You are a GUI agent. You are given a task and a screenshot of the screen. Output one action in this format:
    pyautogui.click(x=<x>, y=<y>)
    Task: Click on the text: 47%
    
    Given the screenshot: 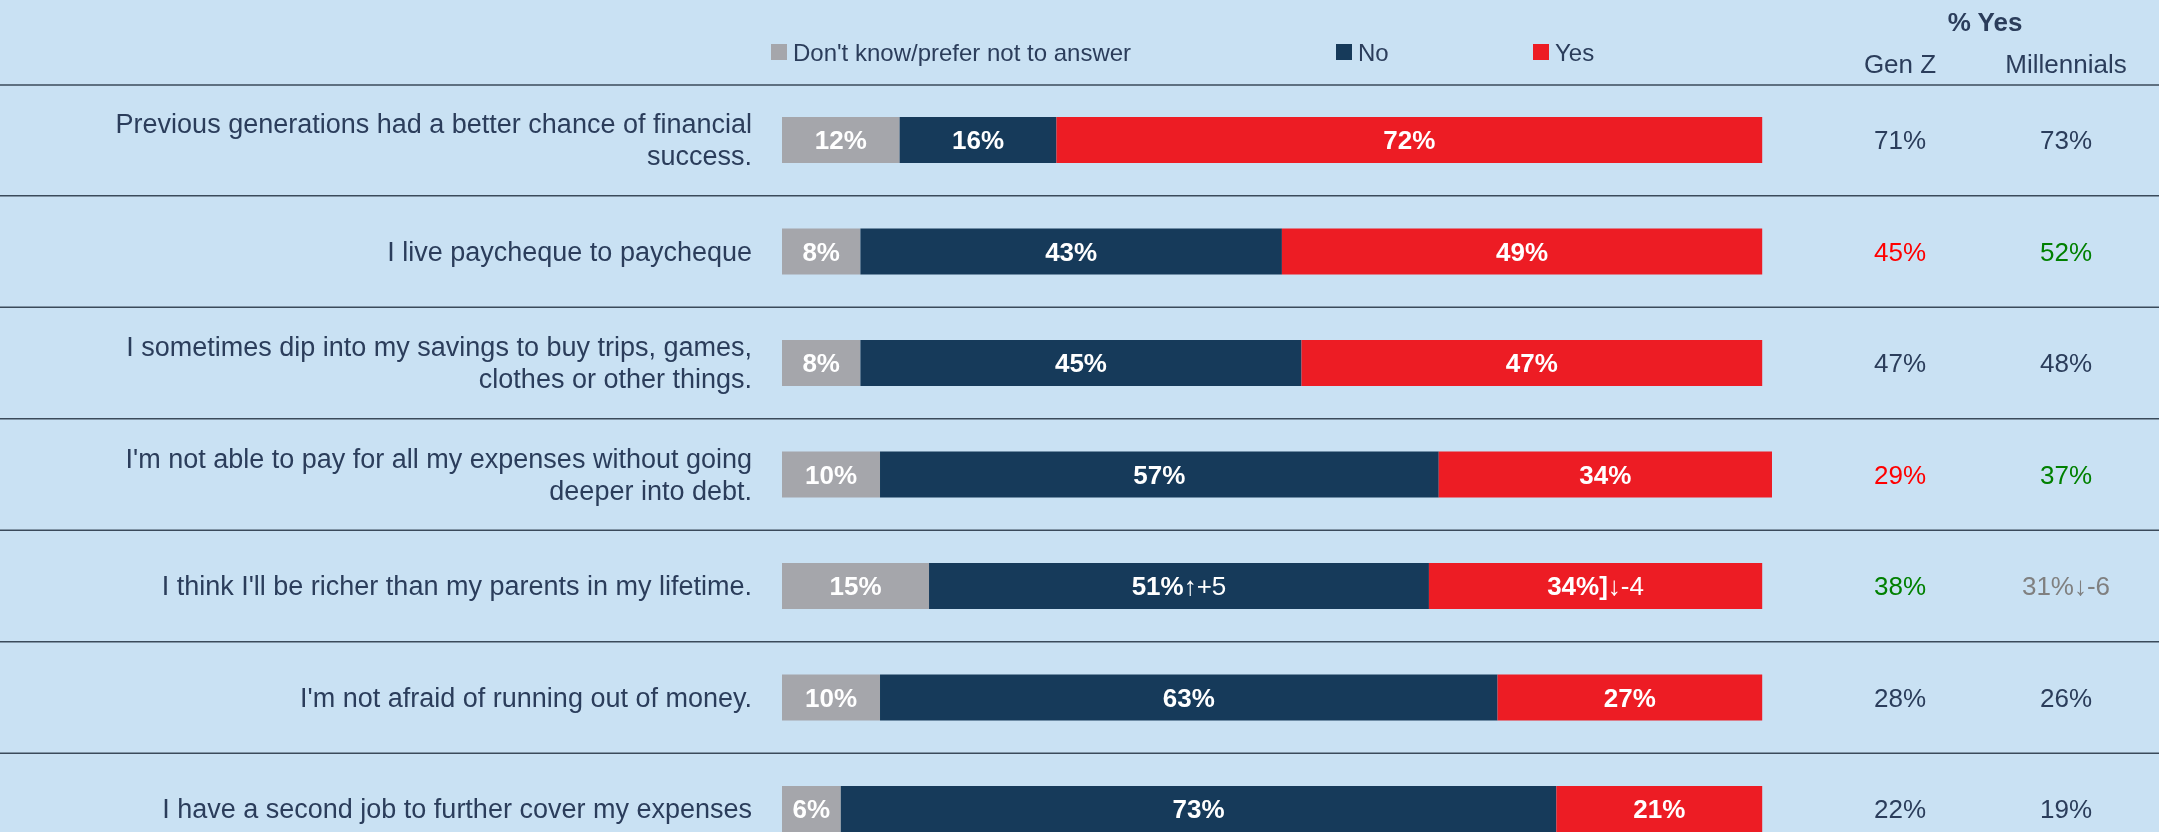 What is the action you would take?
    pyautogui.click(x=1900, y=363)
    